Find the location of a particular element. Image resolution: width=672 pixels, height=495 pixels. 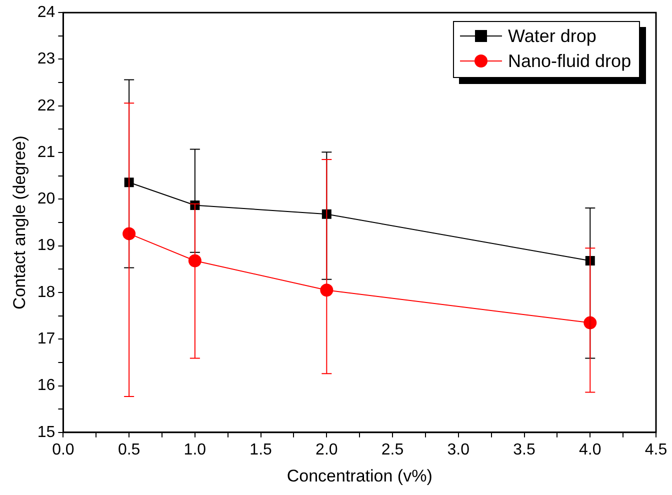

y-tick-label: 18 is located at coordinates (46, 292).